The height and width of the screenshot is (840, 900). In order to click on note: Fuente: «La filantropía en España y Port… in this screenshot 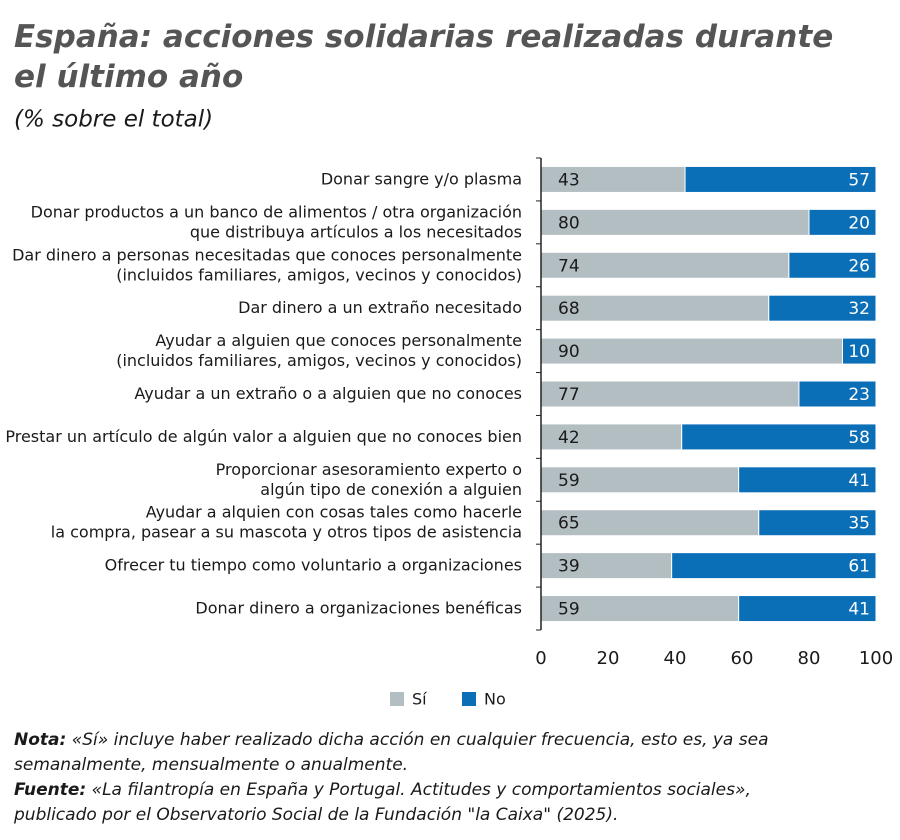, I will do `click(409, 803)`.